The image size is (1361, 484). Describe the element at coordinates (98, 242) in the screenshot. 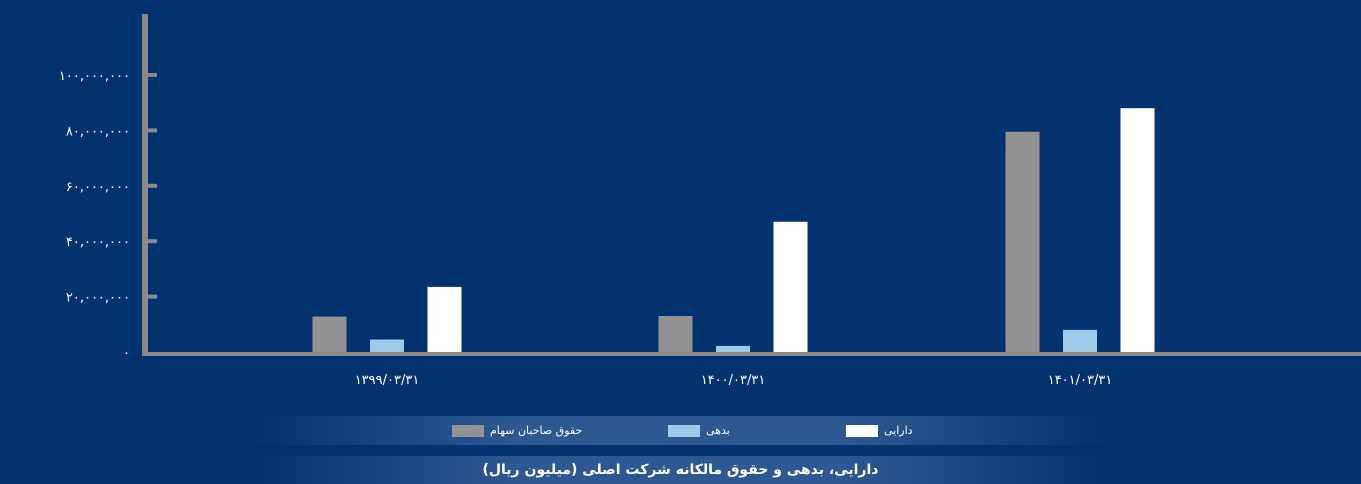

I see `y-tick-label: ۴۰,۰۰۰,۰۰۰` at that location.